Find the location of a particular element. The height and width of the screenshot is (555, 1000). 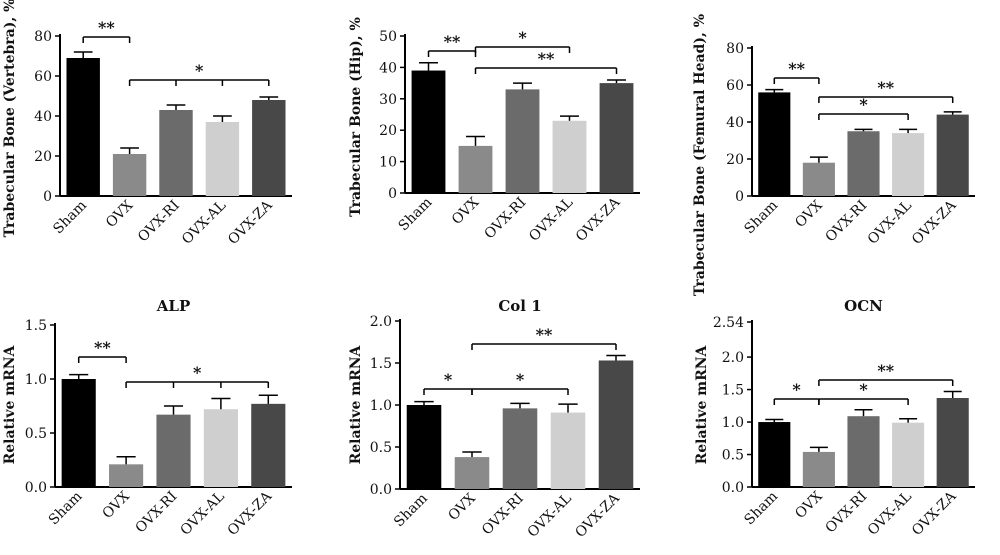

y-axis-label: Trabecular Bone (Vertebra), % is located at coordinates (10, 118).